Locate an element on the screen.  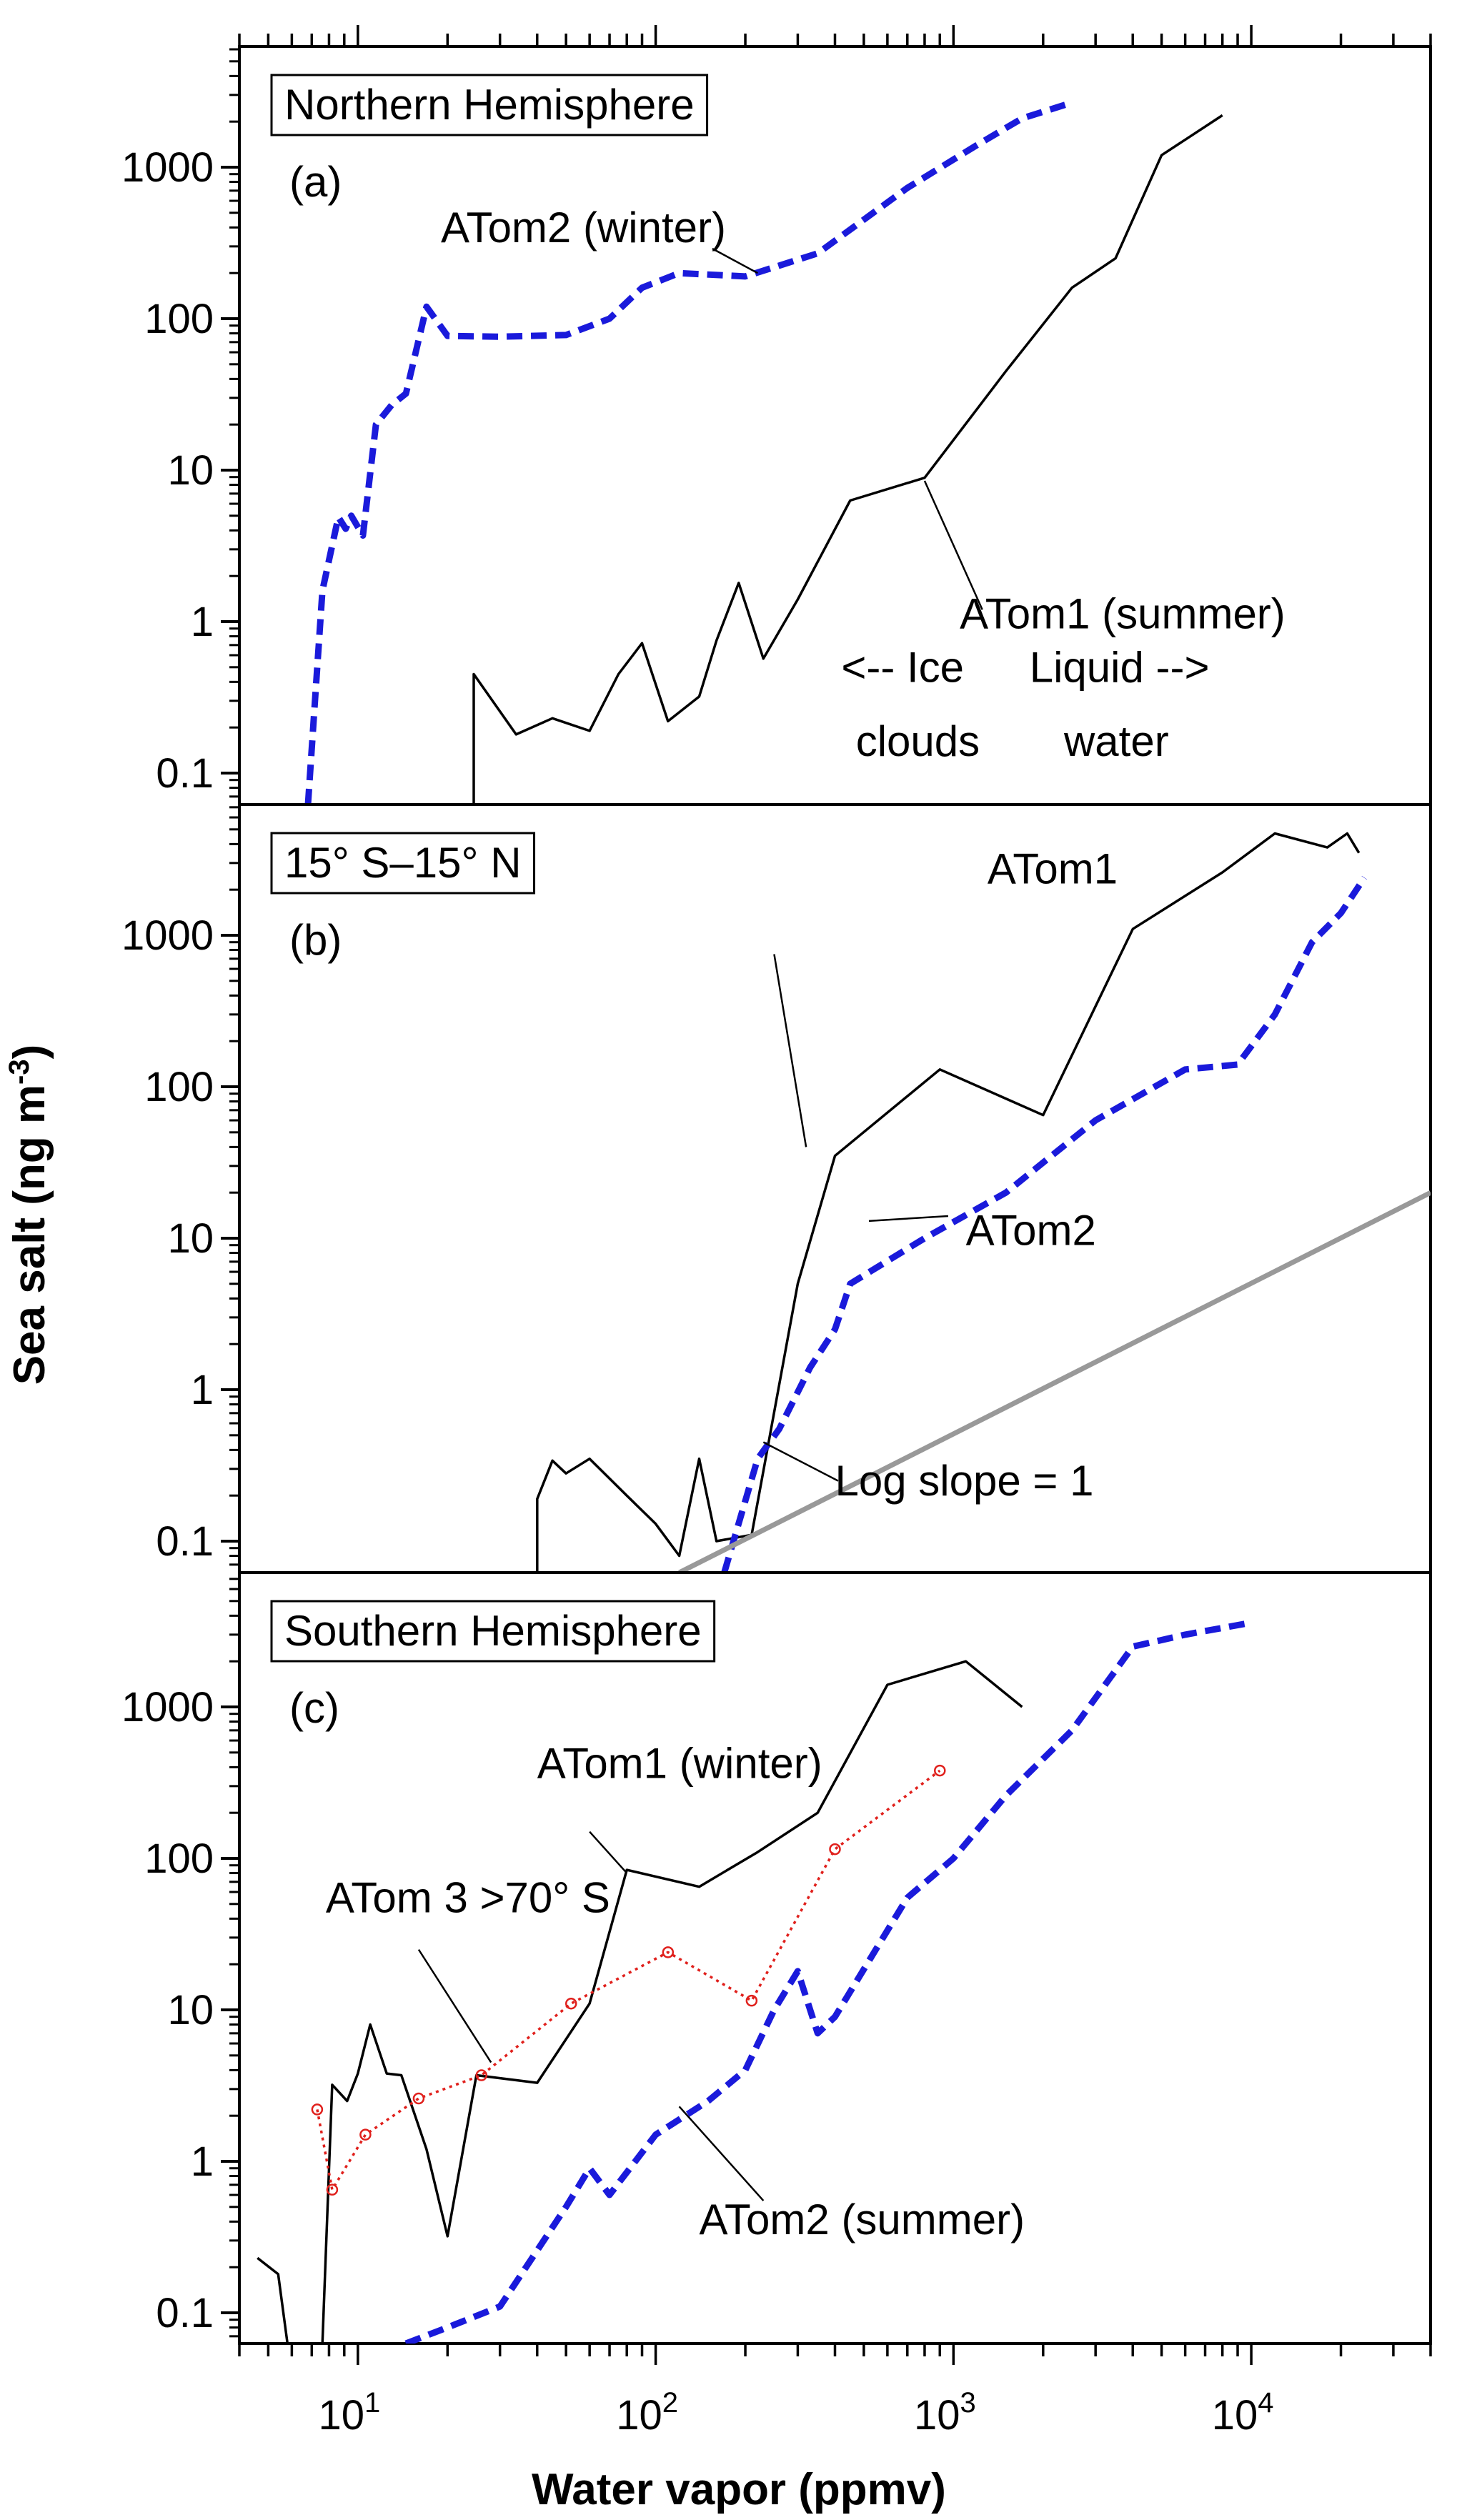
series-atom-3-70-s-line is located at coordinates (628, 1980).